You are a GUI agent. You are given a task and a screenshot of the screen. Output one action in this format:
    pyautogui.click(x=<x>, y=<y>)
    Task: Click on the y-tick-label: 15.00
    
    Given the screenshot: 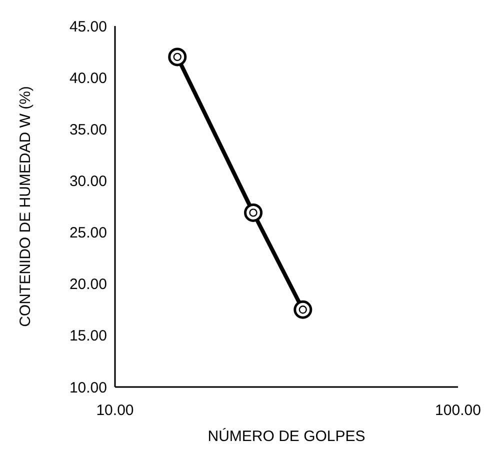 What is the action you would take?
    pyautogui.click(x=88, y=336)
    